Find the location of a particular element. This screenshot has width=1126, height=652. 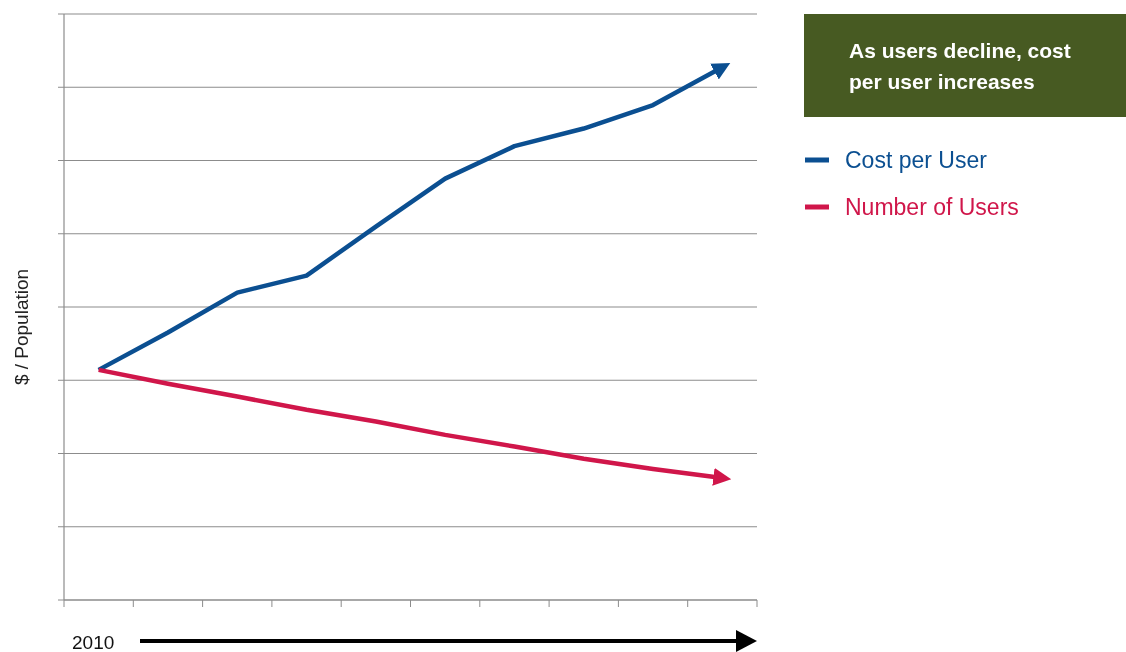

legend-label: Number of Users is located at coordinates (932, 207).